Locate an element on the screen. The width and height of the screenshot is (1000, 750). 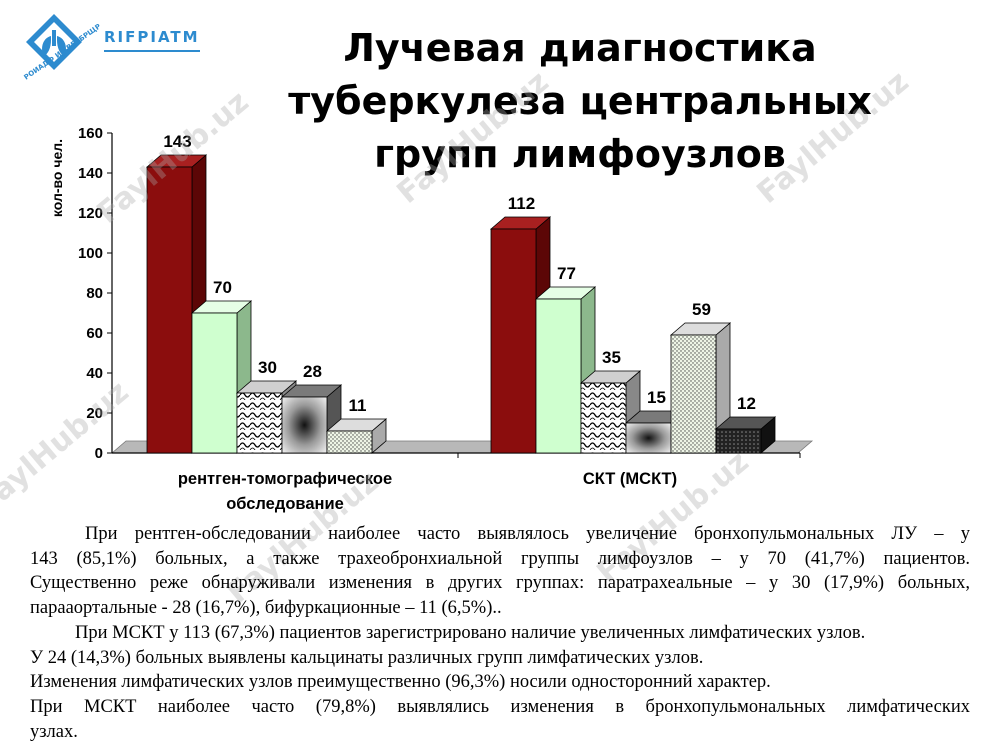
y-tick-label: 80 is located at coordinates (94, 293).